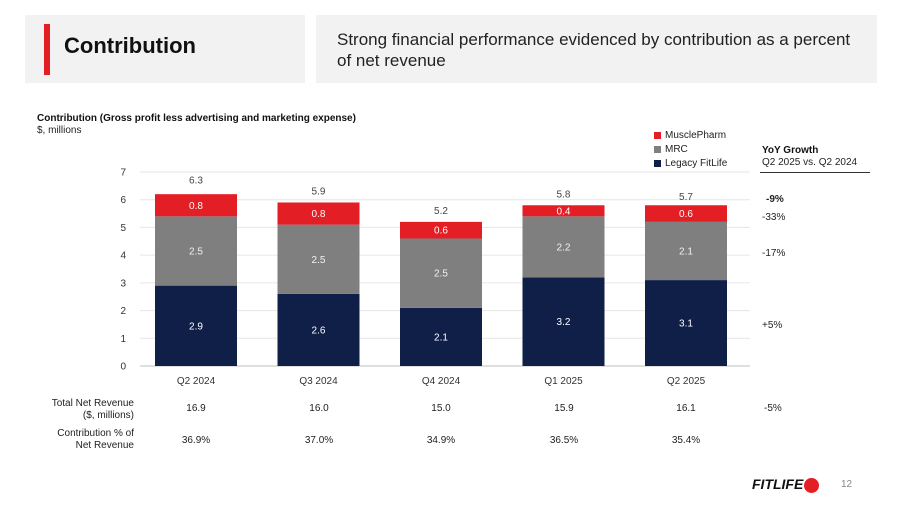 This screenshot has width=900, height=506. Describe the element at coordinates (563, 381) in the screenshot. I see `x-tick-label: Q1 2025` at that location.